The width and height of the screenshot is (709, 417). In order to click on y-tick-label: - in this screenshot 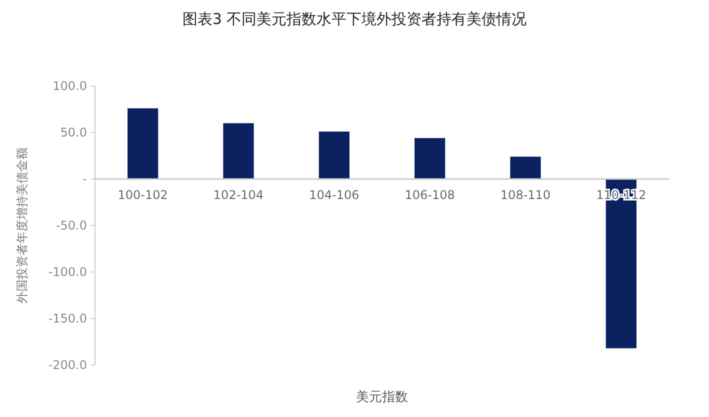, I will do `click(84, 179)`.